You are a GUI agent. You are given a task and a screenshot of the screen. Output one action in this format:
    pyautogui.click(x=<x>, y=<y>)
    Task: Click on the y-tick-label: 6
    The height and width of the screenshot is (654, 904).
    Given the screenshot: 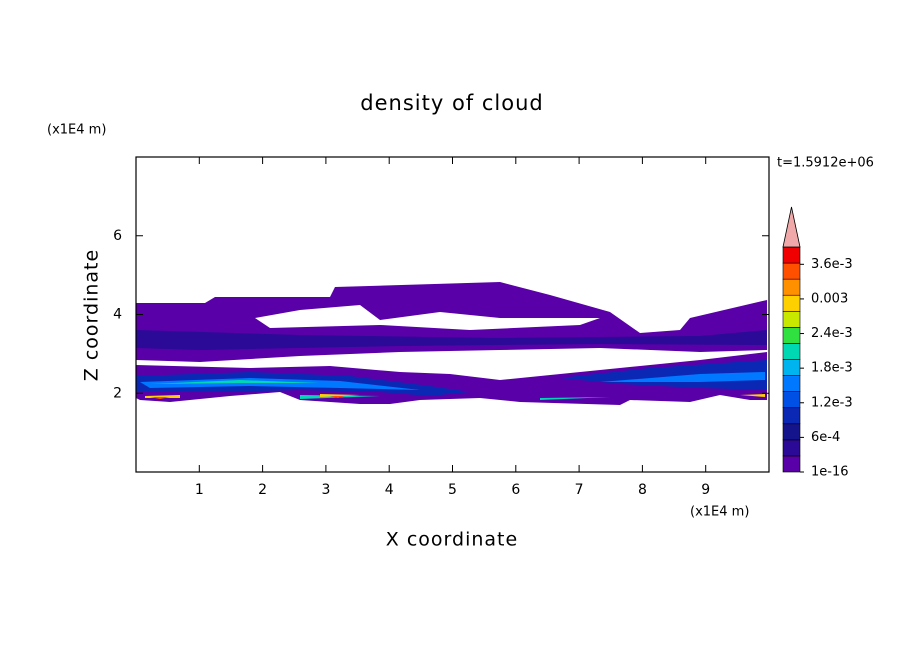 What is the action you would take?
    pyautogui.click(x=117, y=236)
    